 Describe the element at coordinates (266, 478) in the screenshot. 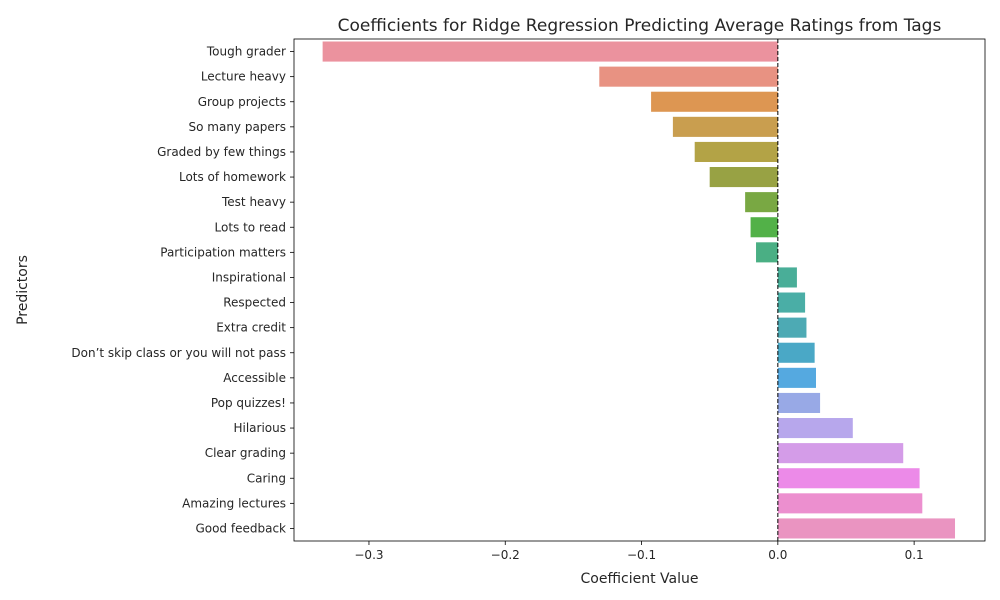

I see `y-tick-label: Caring` at that location.